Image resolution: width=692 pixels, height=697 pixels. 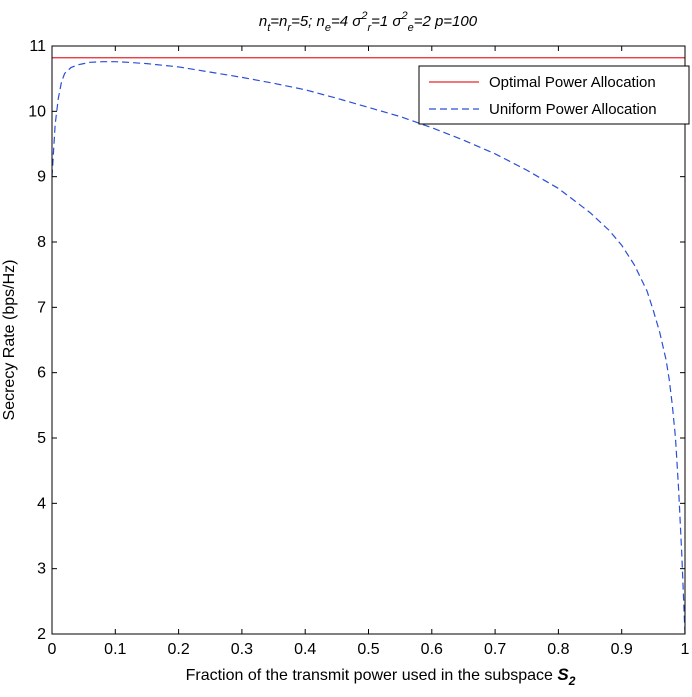 I want to click on x-tick-label: 0.6, so click(x=432, y=649).